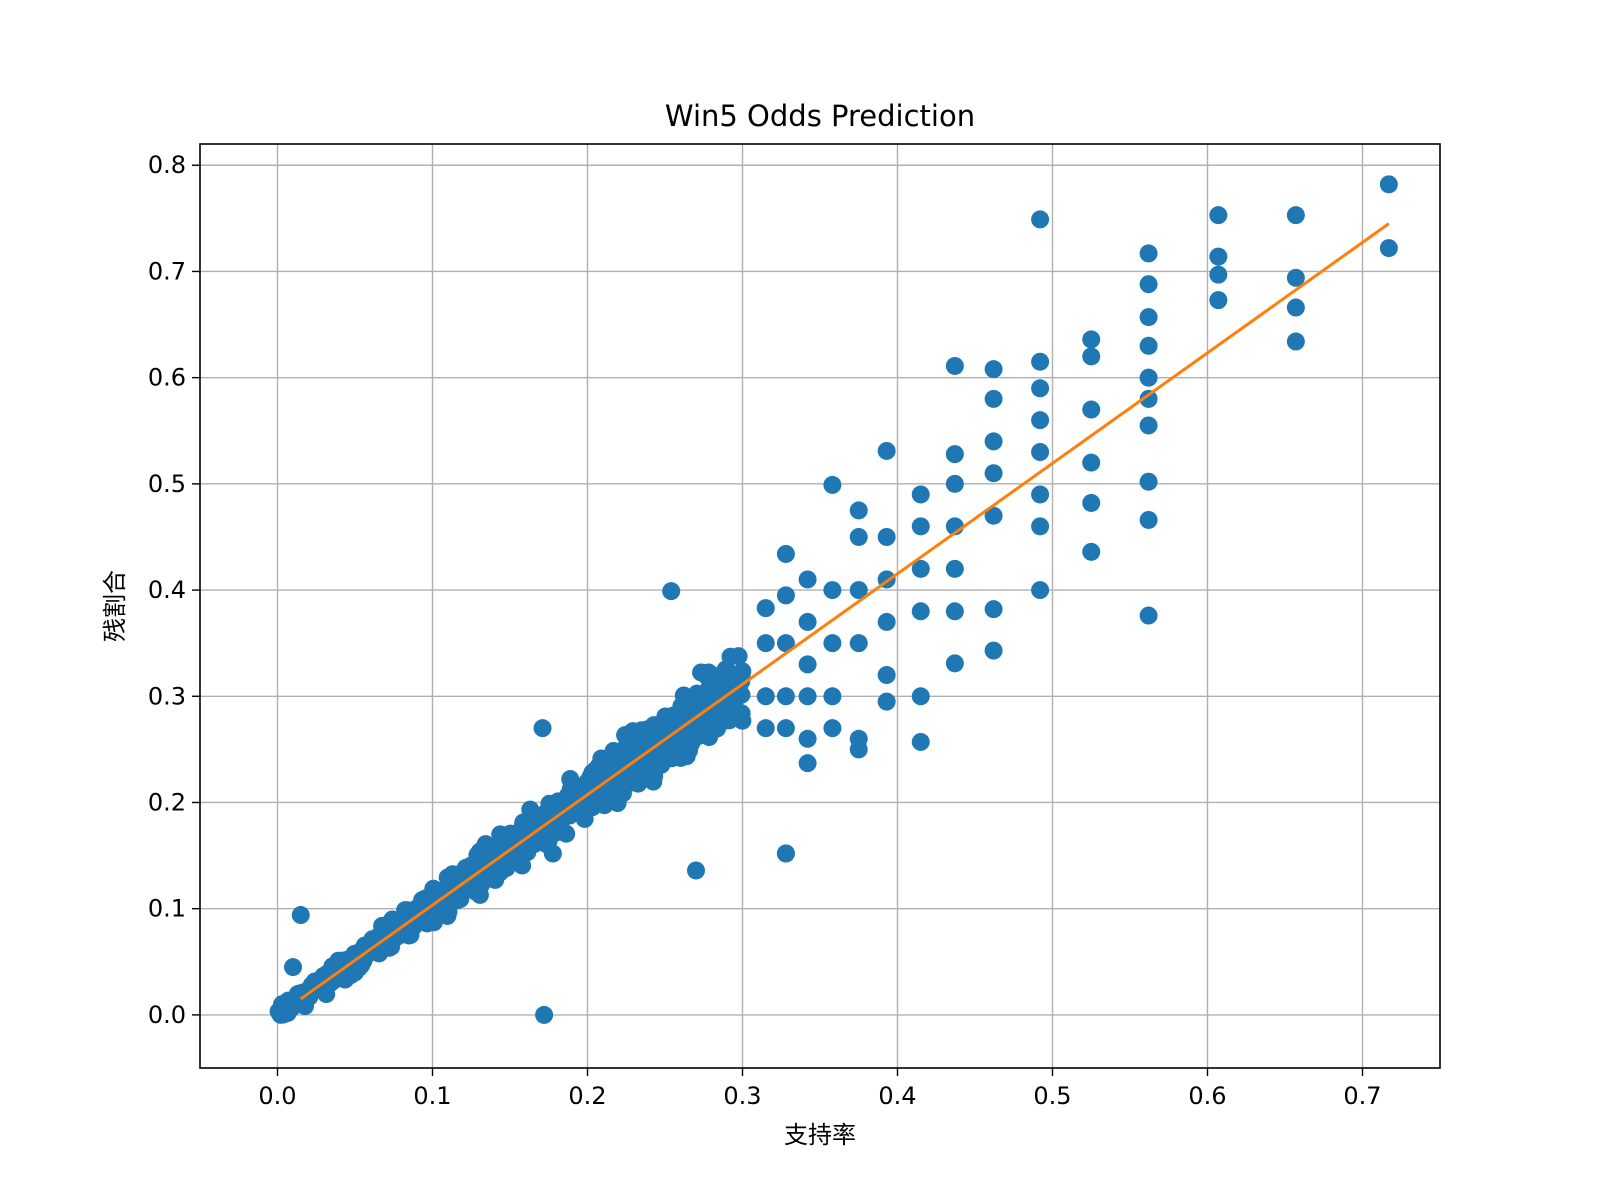 The image size is (1600, 1200). What do you see at coordinates (167, 696) in the screenshot?
I see `y-tick-label: 0.3` at bounding box center [167, 696].